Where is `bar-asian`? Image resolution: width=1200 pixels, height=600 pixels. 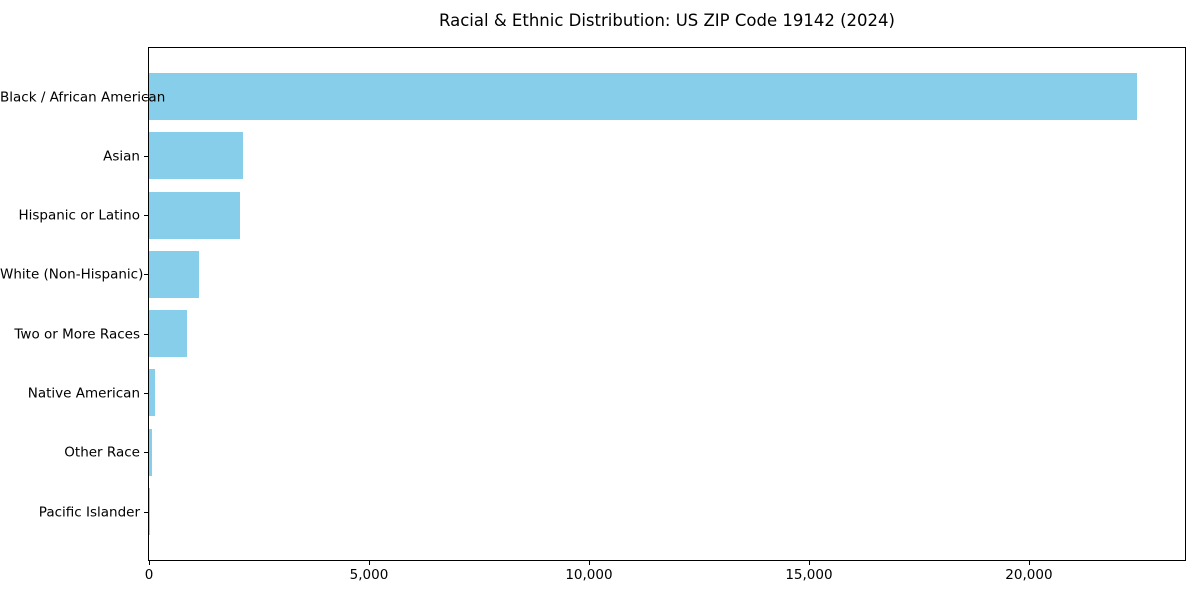 bar-asian is located at coordinates (196, 156).